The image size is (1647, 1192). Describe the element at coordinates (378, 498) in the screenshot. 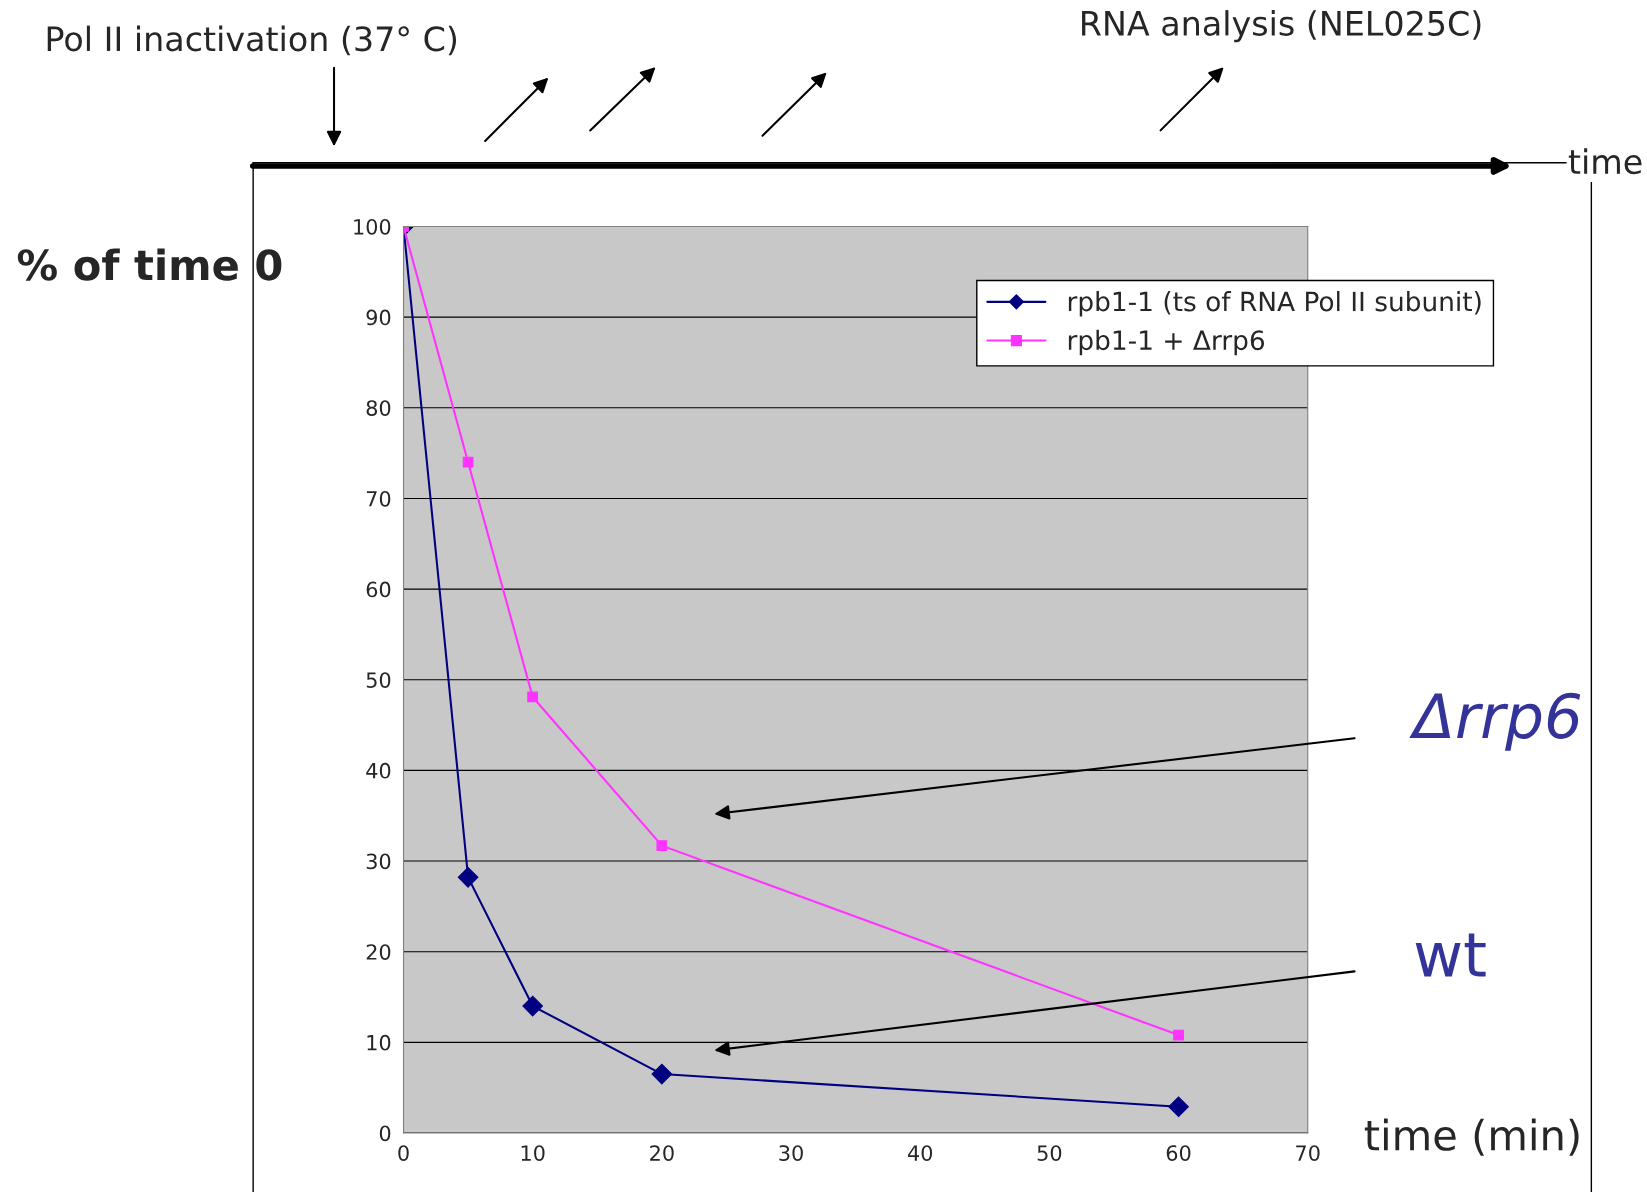

I see `y-tick-label: 70` at that location.